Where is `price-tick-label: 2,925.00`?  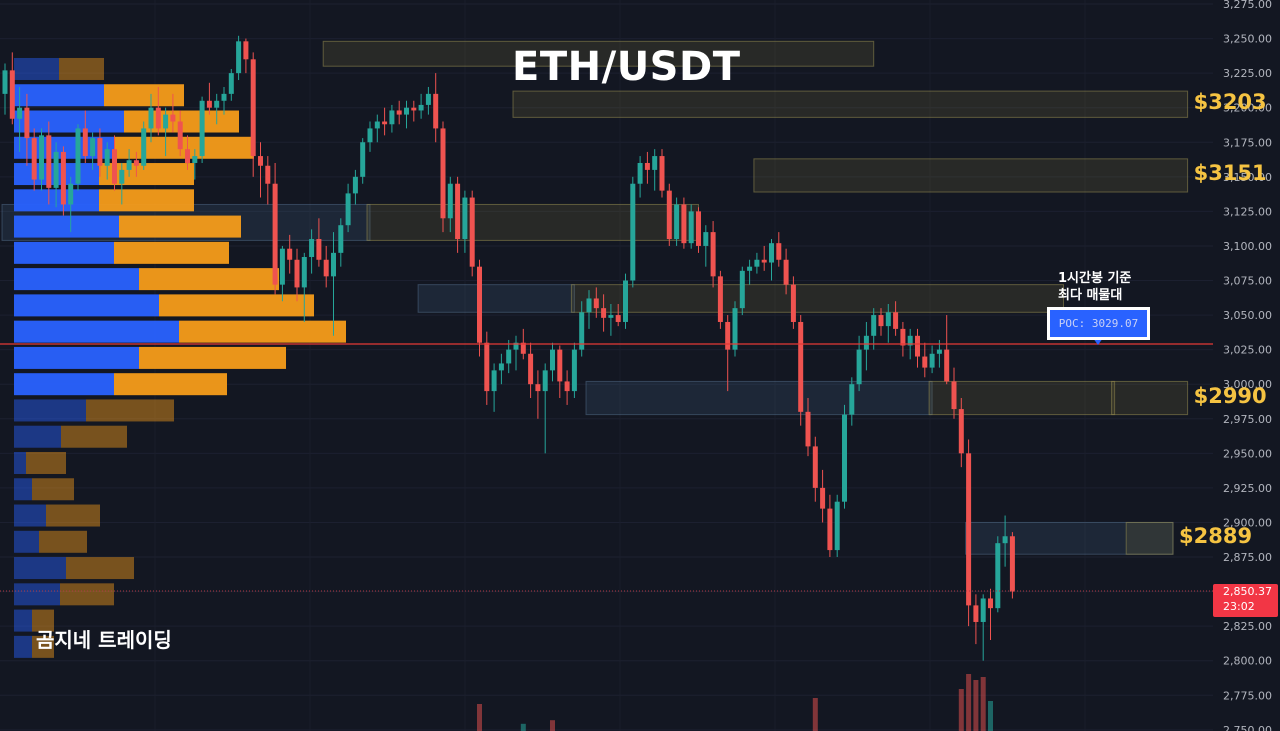
price-tick-label: 2,925.00 is located at coordinates (1247, 488).